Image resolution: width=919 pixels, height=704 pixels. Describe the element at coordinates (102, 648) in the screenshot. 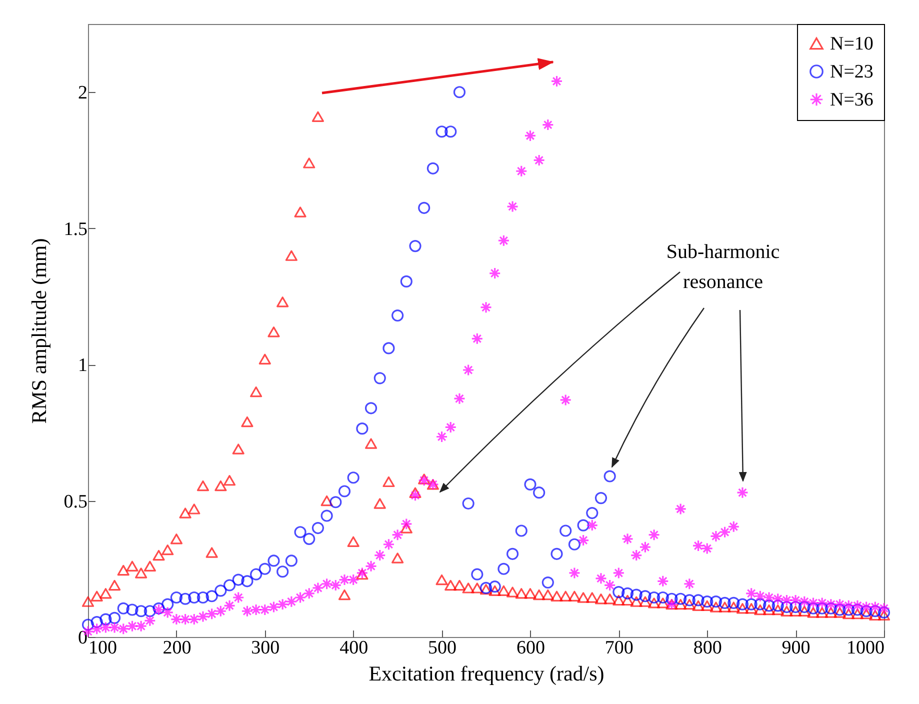

I see `x-tick-label: 100` at that location.